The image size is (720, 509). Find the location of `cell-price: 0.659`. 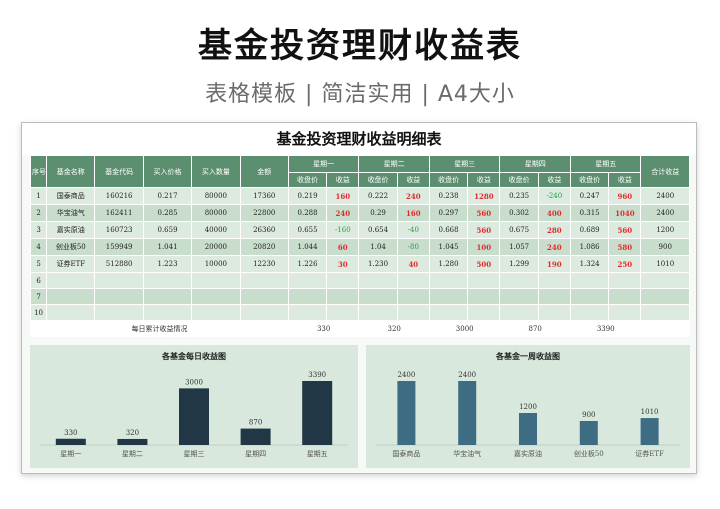

cell-price: 0.659 is located at coordinates (167, 230).